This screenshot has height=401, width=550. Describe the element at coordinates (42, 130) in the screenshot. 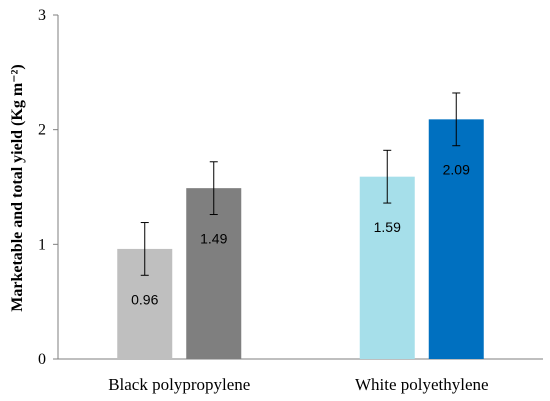

I see `y-tick-label: 2` at that location.